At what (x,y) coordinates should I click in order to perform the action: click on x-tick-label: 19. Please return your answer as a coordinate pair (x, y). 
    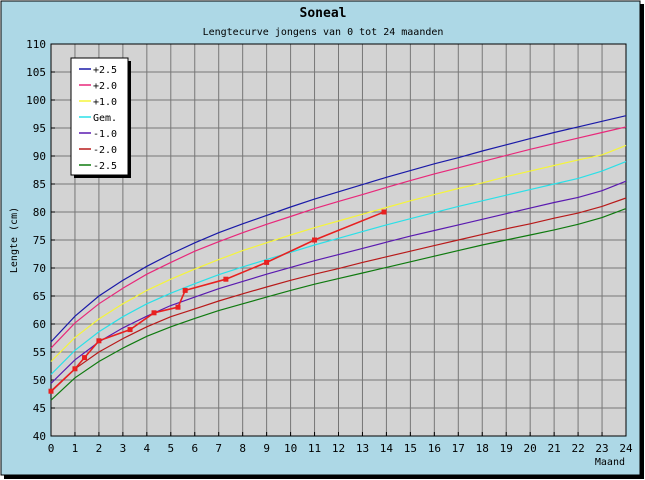
    Looking at the image, I should click on (506, 448).